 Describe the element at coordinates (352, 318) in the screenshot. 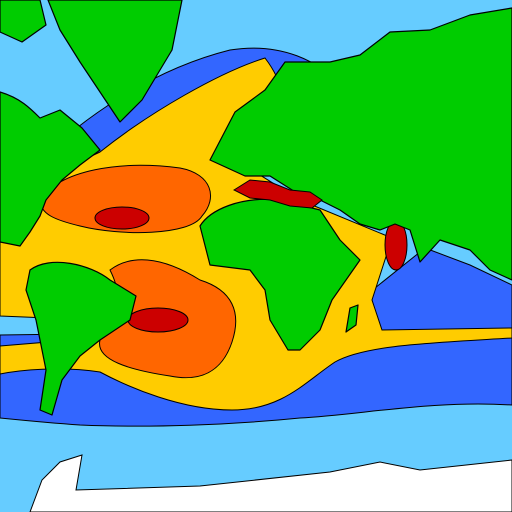

I see `land-madagascar` at that location.